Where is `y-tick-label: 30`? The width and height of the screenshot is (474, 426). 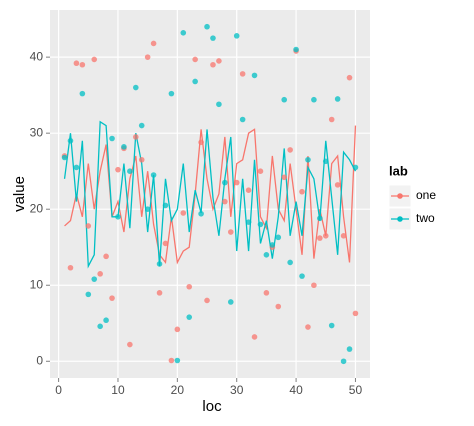 y-tick-label: 30 is located at coordinates (37, 132).